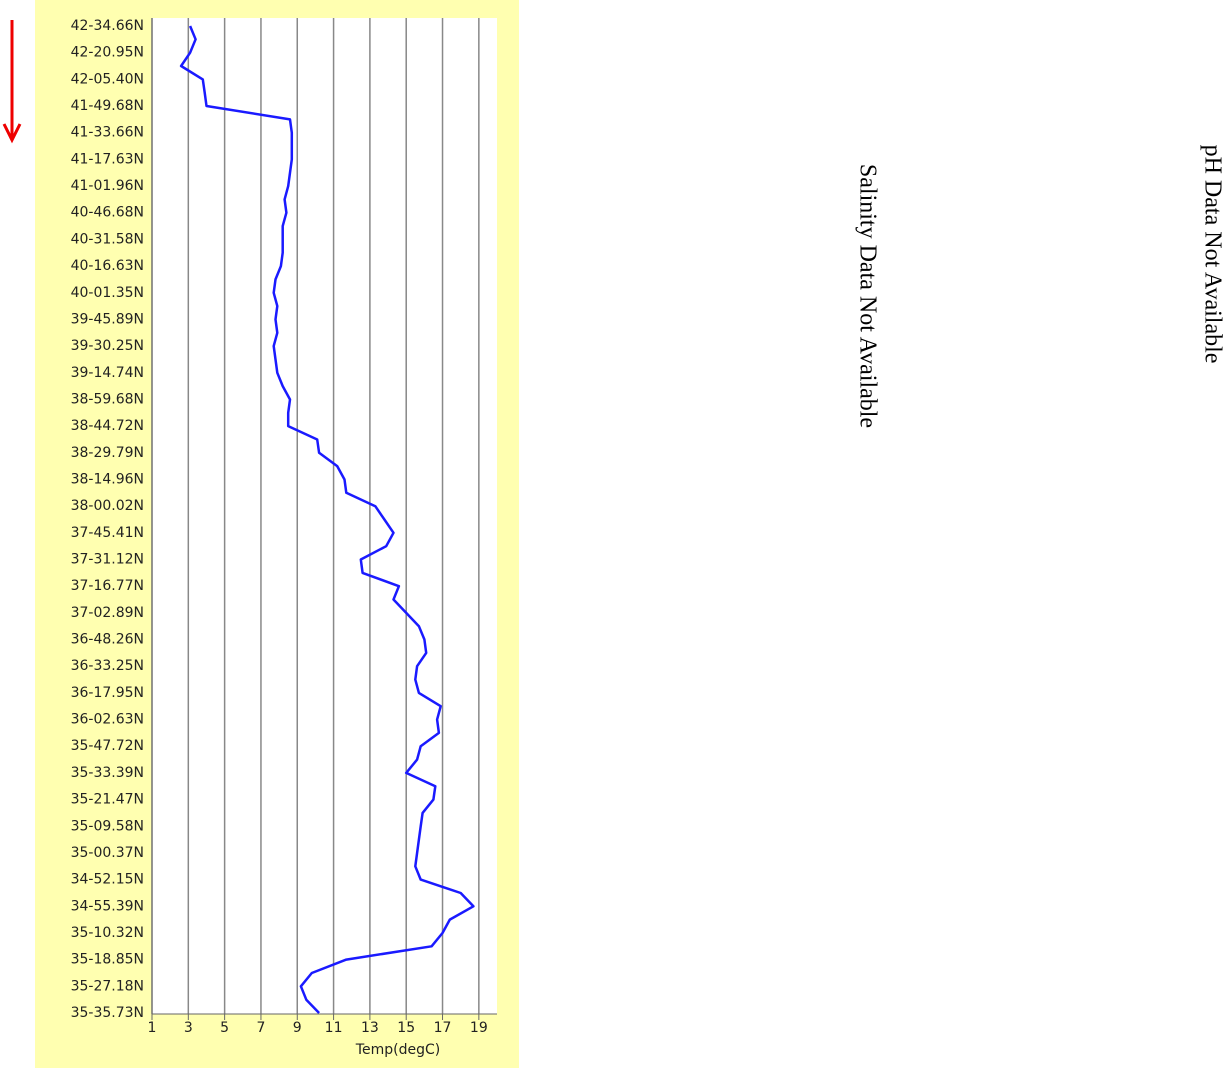 The image size is (1232, 1070). I want to click on y-tick-label: 37-02.89N, so click(107, 613).